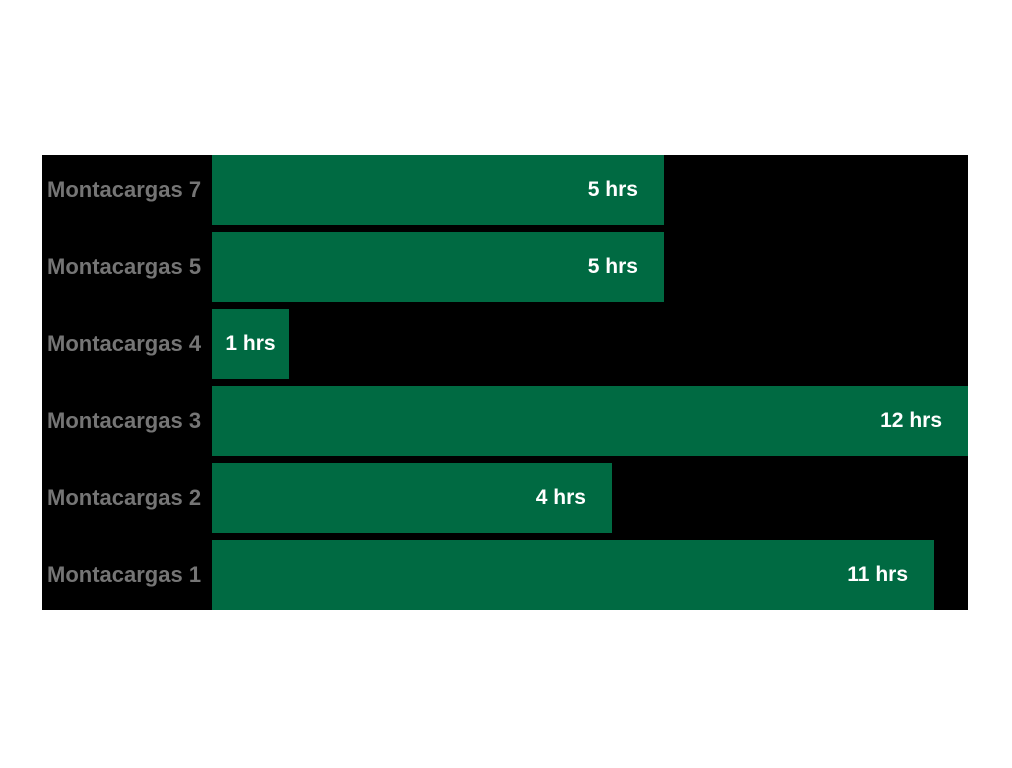  I want to click on value-bar: 11 hrs, so click(573, 575).